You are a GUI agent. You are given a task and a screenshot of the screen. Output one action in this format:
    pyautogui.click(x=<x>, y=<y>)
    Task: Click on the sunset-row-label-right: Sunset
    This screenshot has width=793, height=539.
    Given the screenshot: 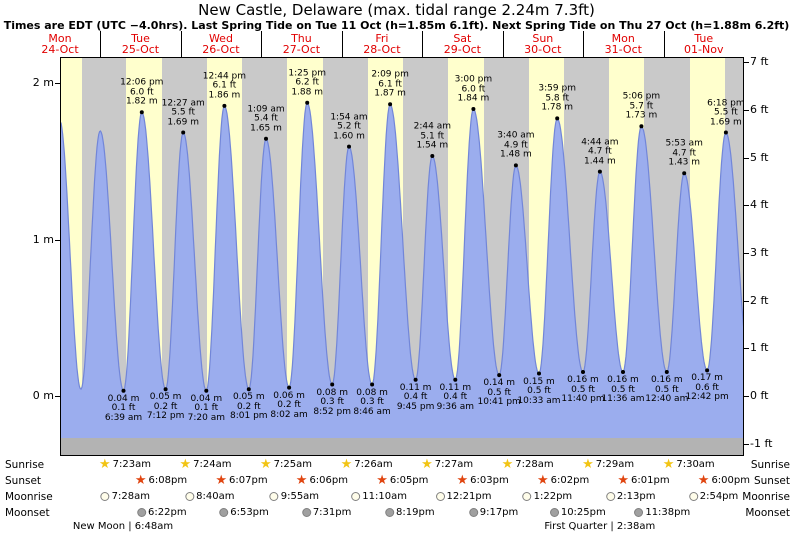 What is the action you would take?
    pyautogui.click(x=771, y=481)
    